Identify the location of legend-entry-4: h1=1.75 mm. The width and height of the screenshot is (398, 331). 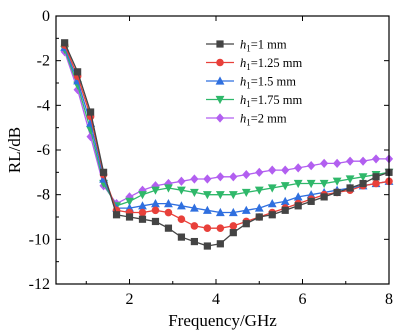
(254, 101).